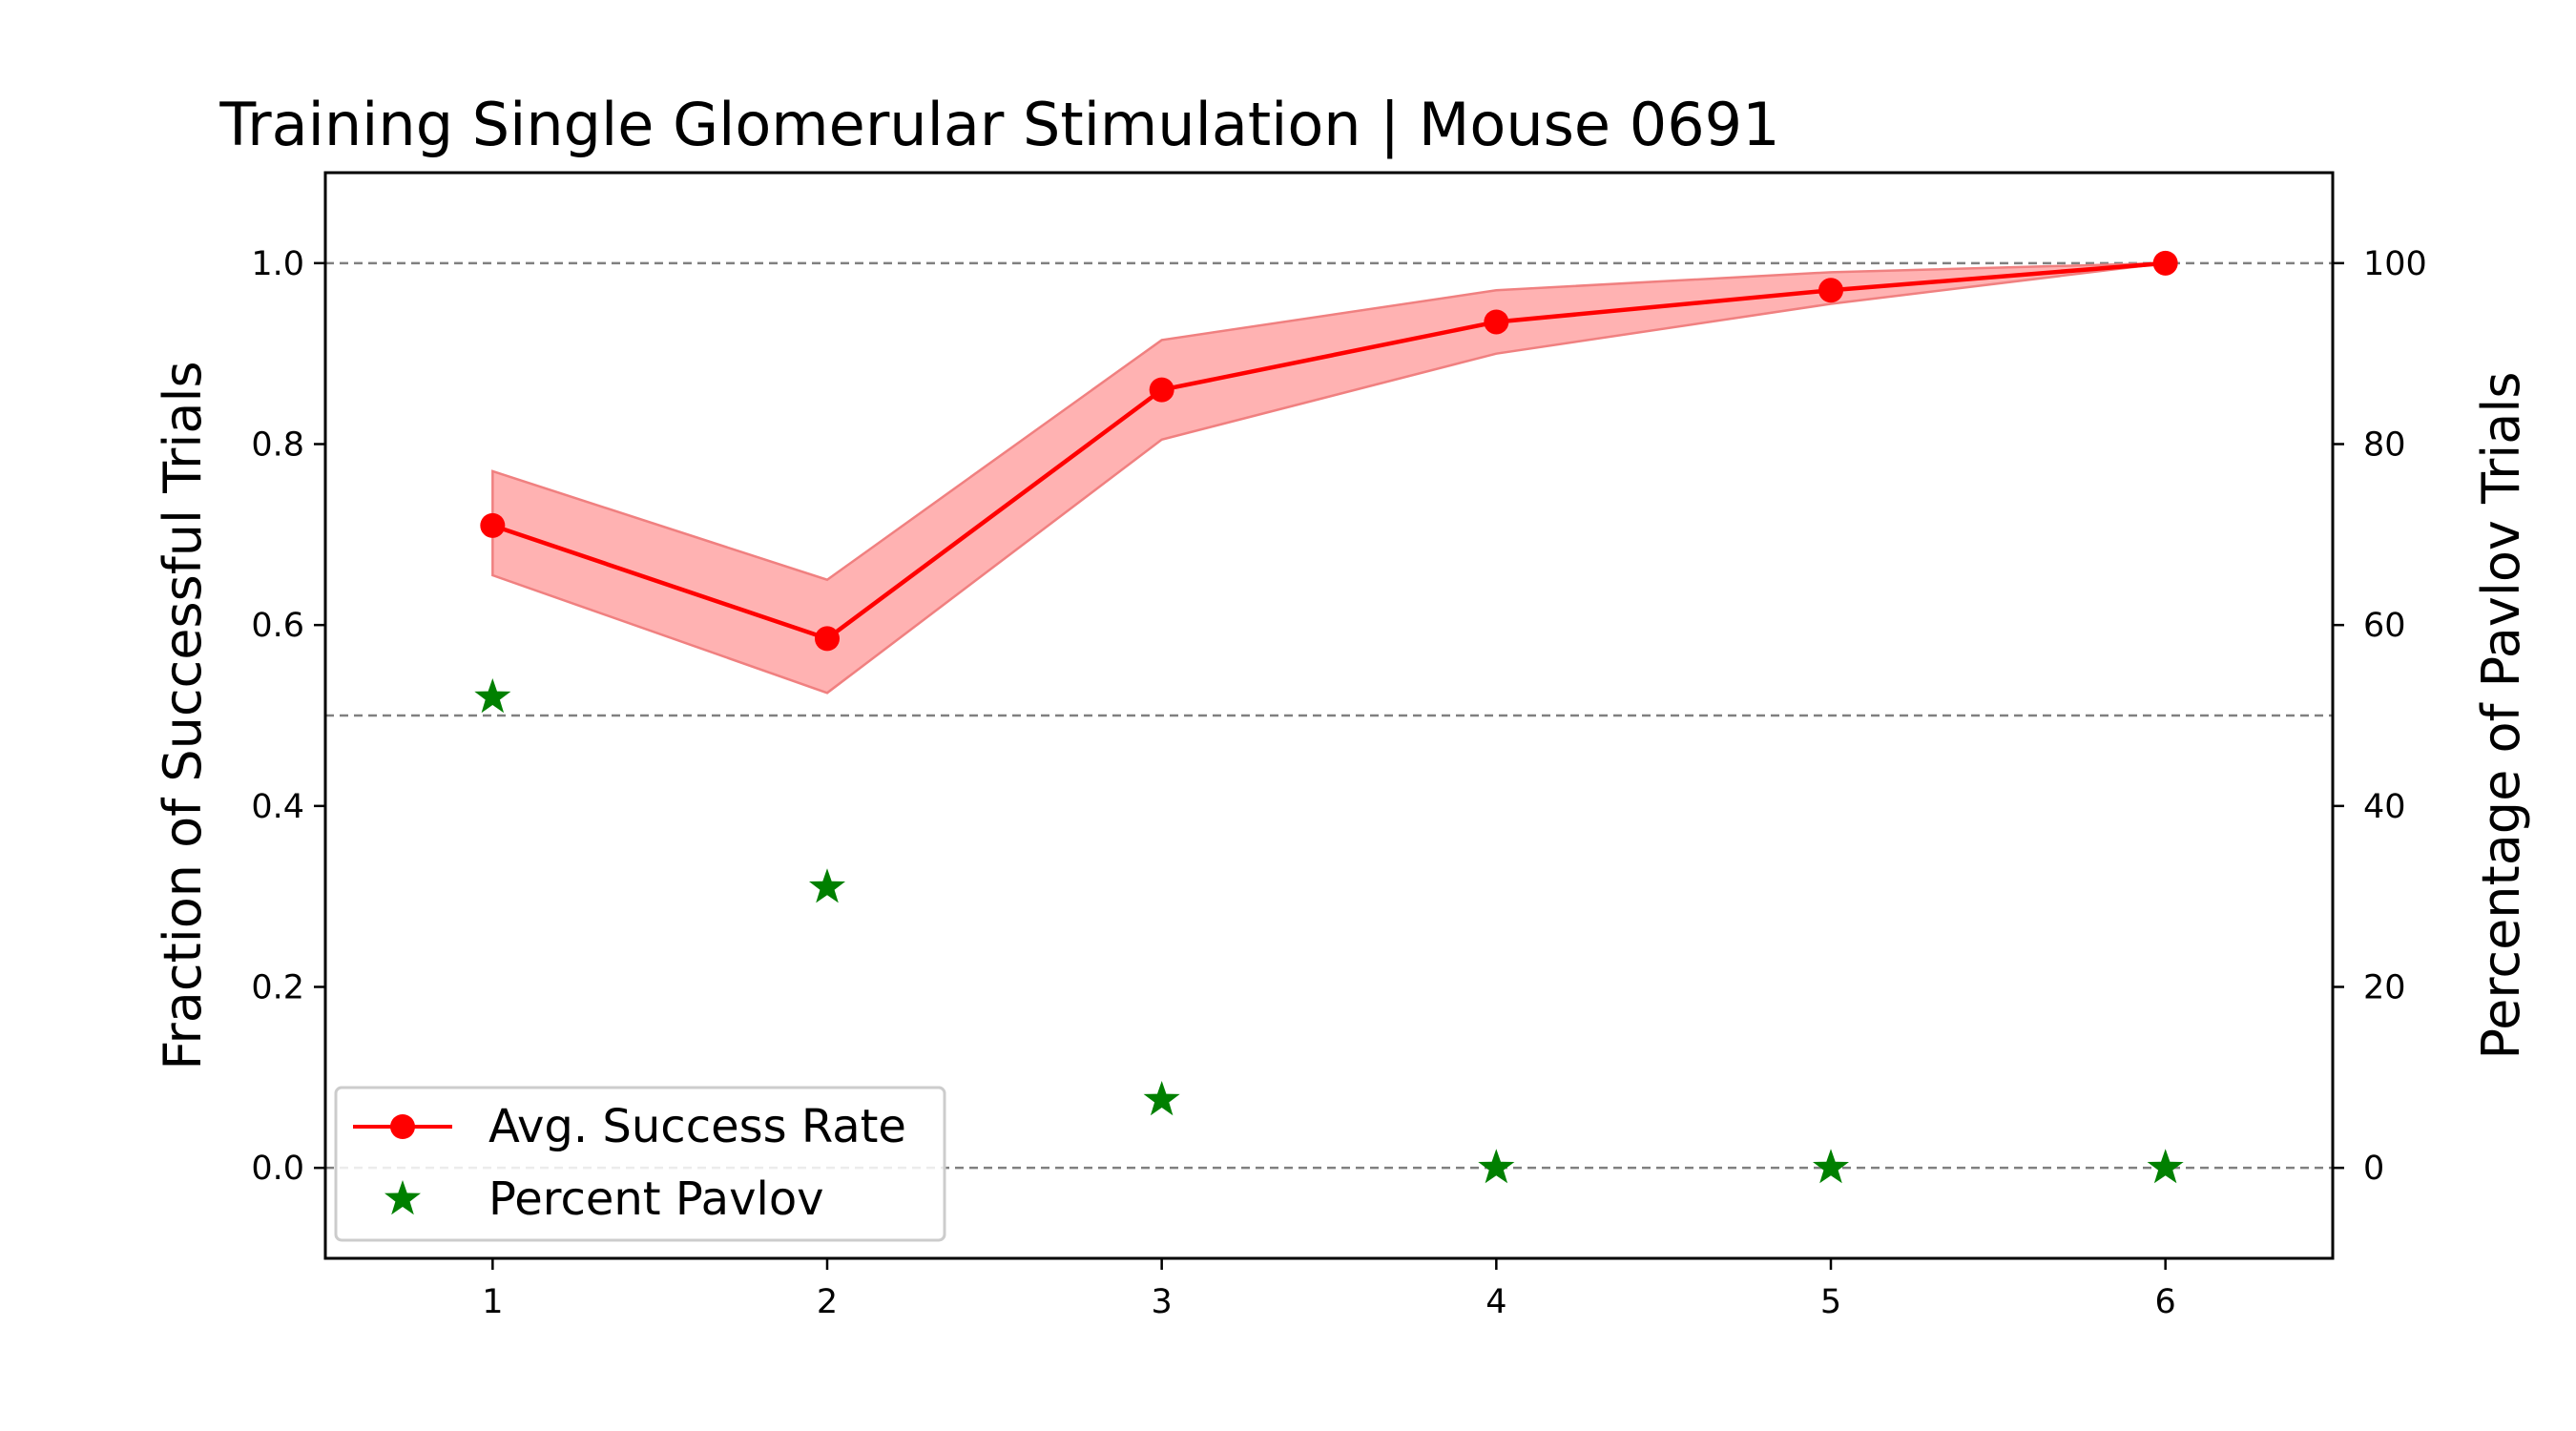  I want to click on y-tick-label: 0.2, so click(277, 988).